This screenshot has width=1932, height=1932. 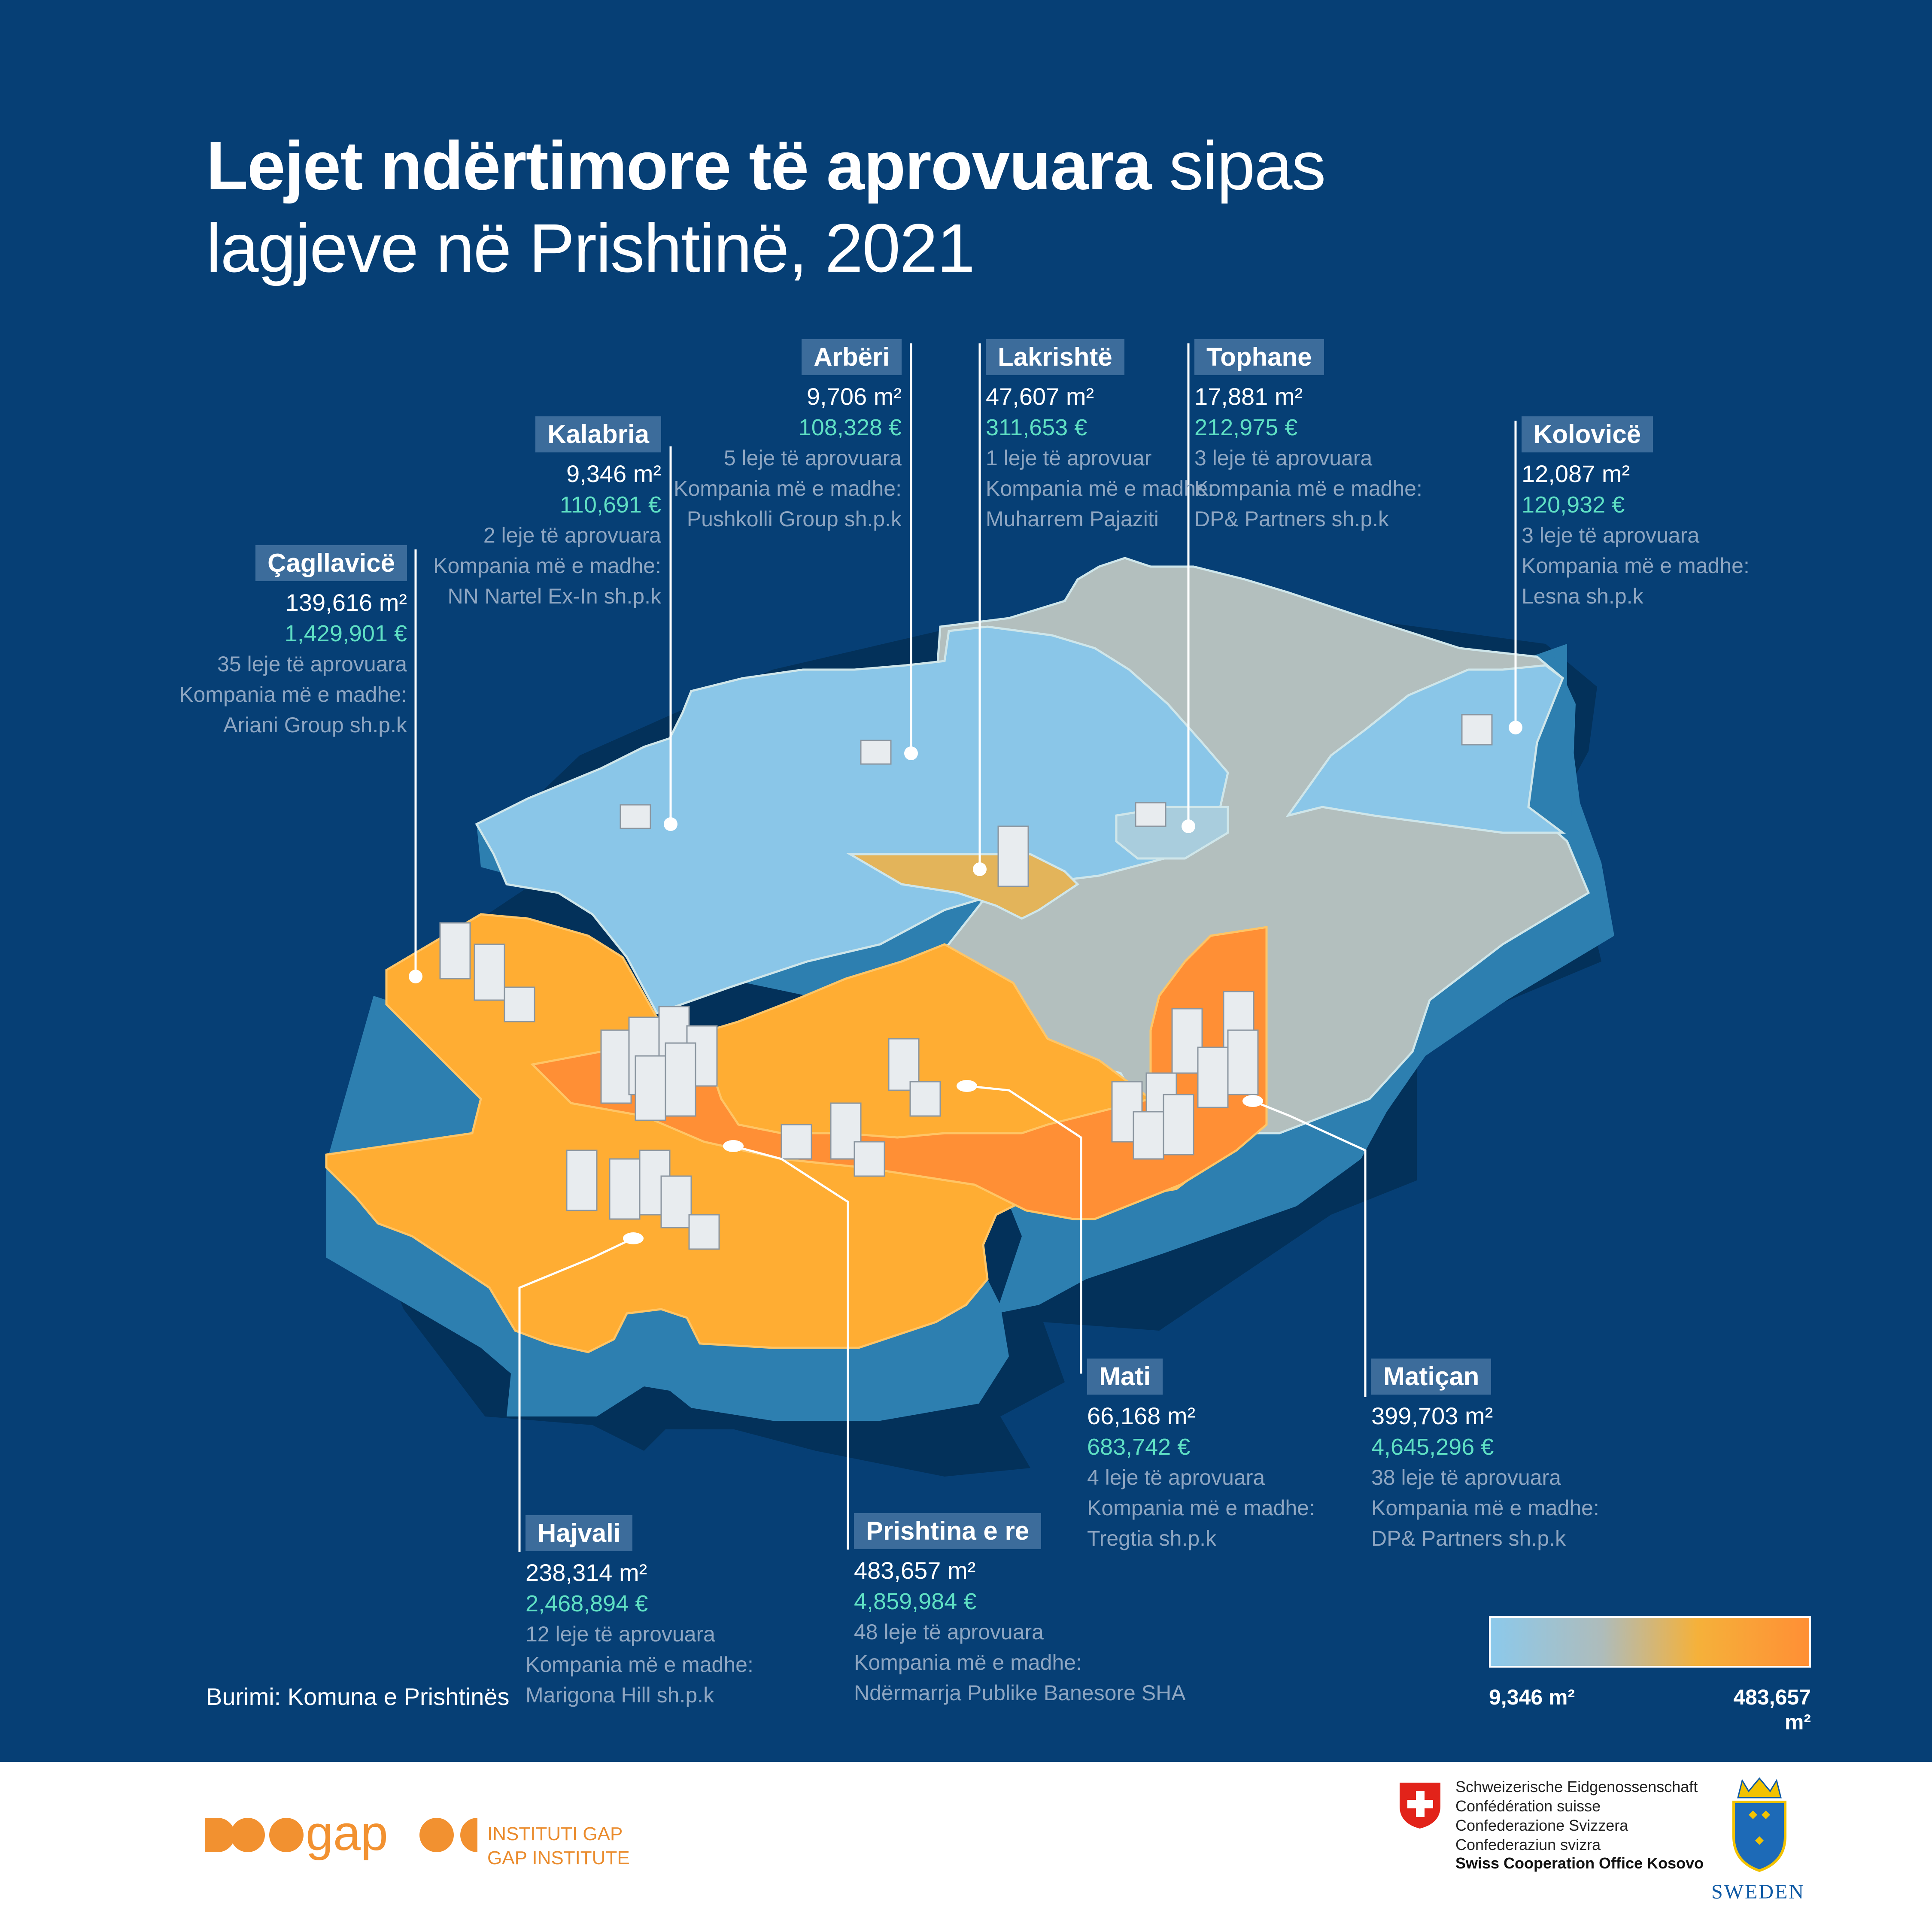 What do you see at coordinates (554, 596) in the screenshot?
I see `company: NN Nartel Ex-In sh.p.k` at bounding box center [554, 596].